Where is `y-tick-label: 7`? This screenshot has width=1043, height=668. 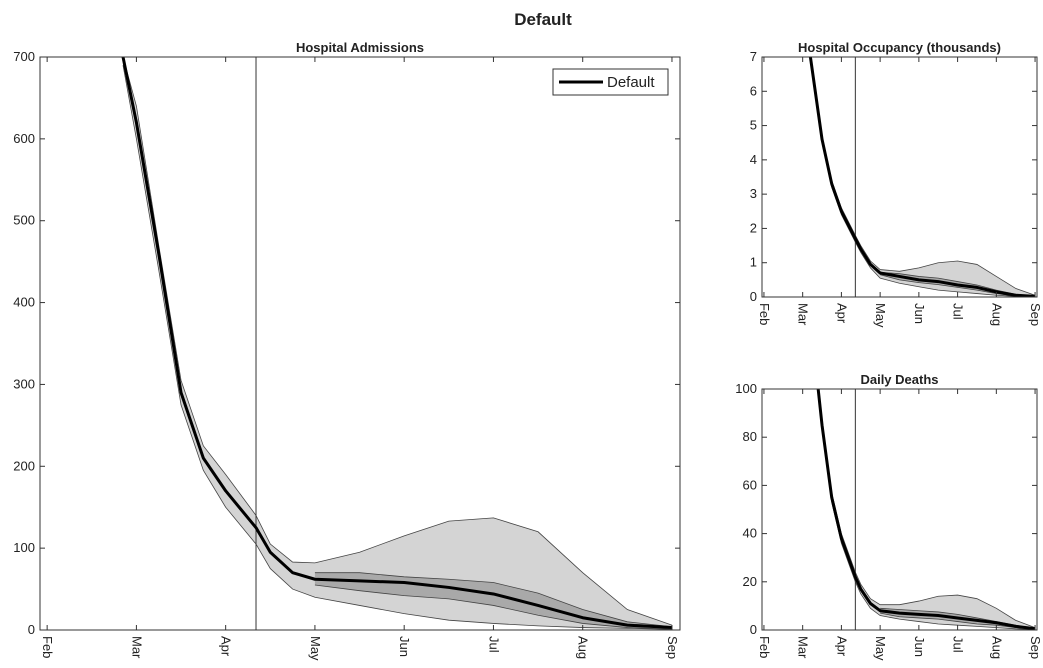
y-tick-label: 7 is located at coordinates (753, 56).